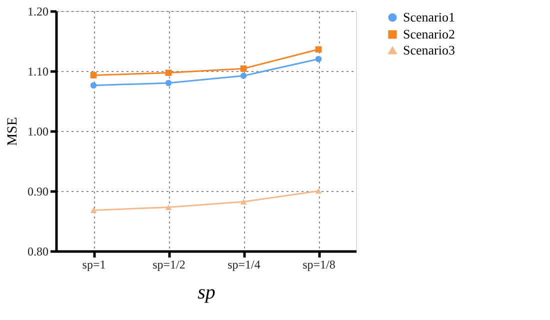  Describe the element at coordinates (94, 265) in the screenshot. I see `x-tick-label: sp=1` at that location.